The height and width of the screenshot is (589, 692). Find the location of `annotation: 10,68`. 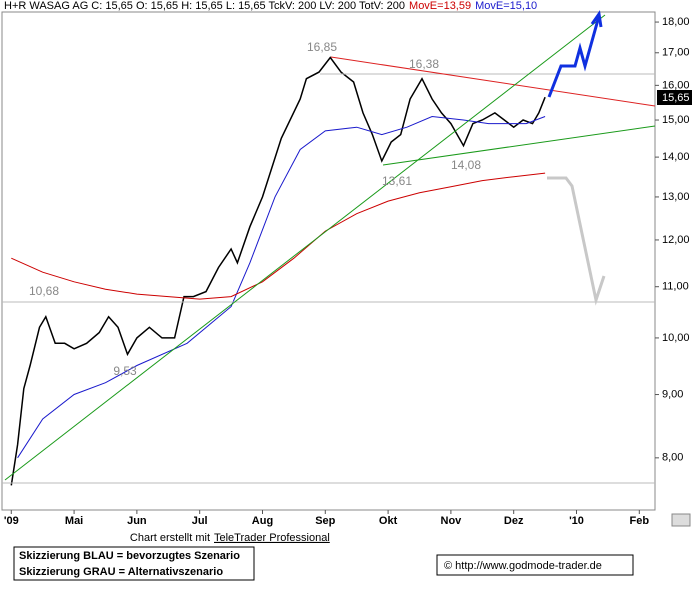

annotation: 10,68 is located at coordinates (44, 291).